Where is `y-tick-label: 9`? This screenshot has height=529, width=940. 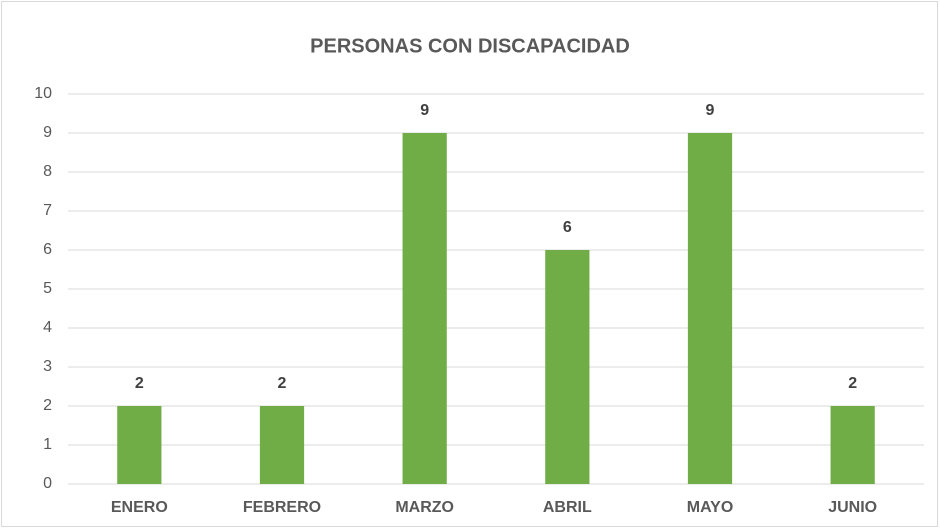 y-tick-label: 9 is located at coordinates (47, 132).